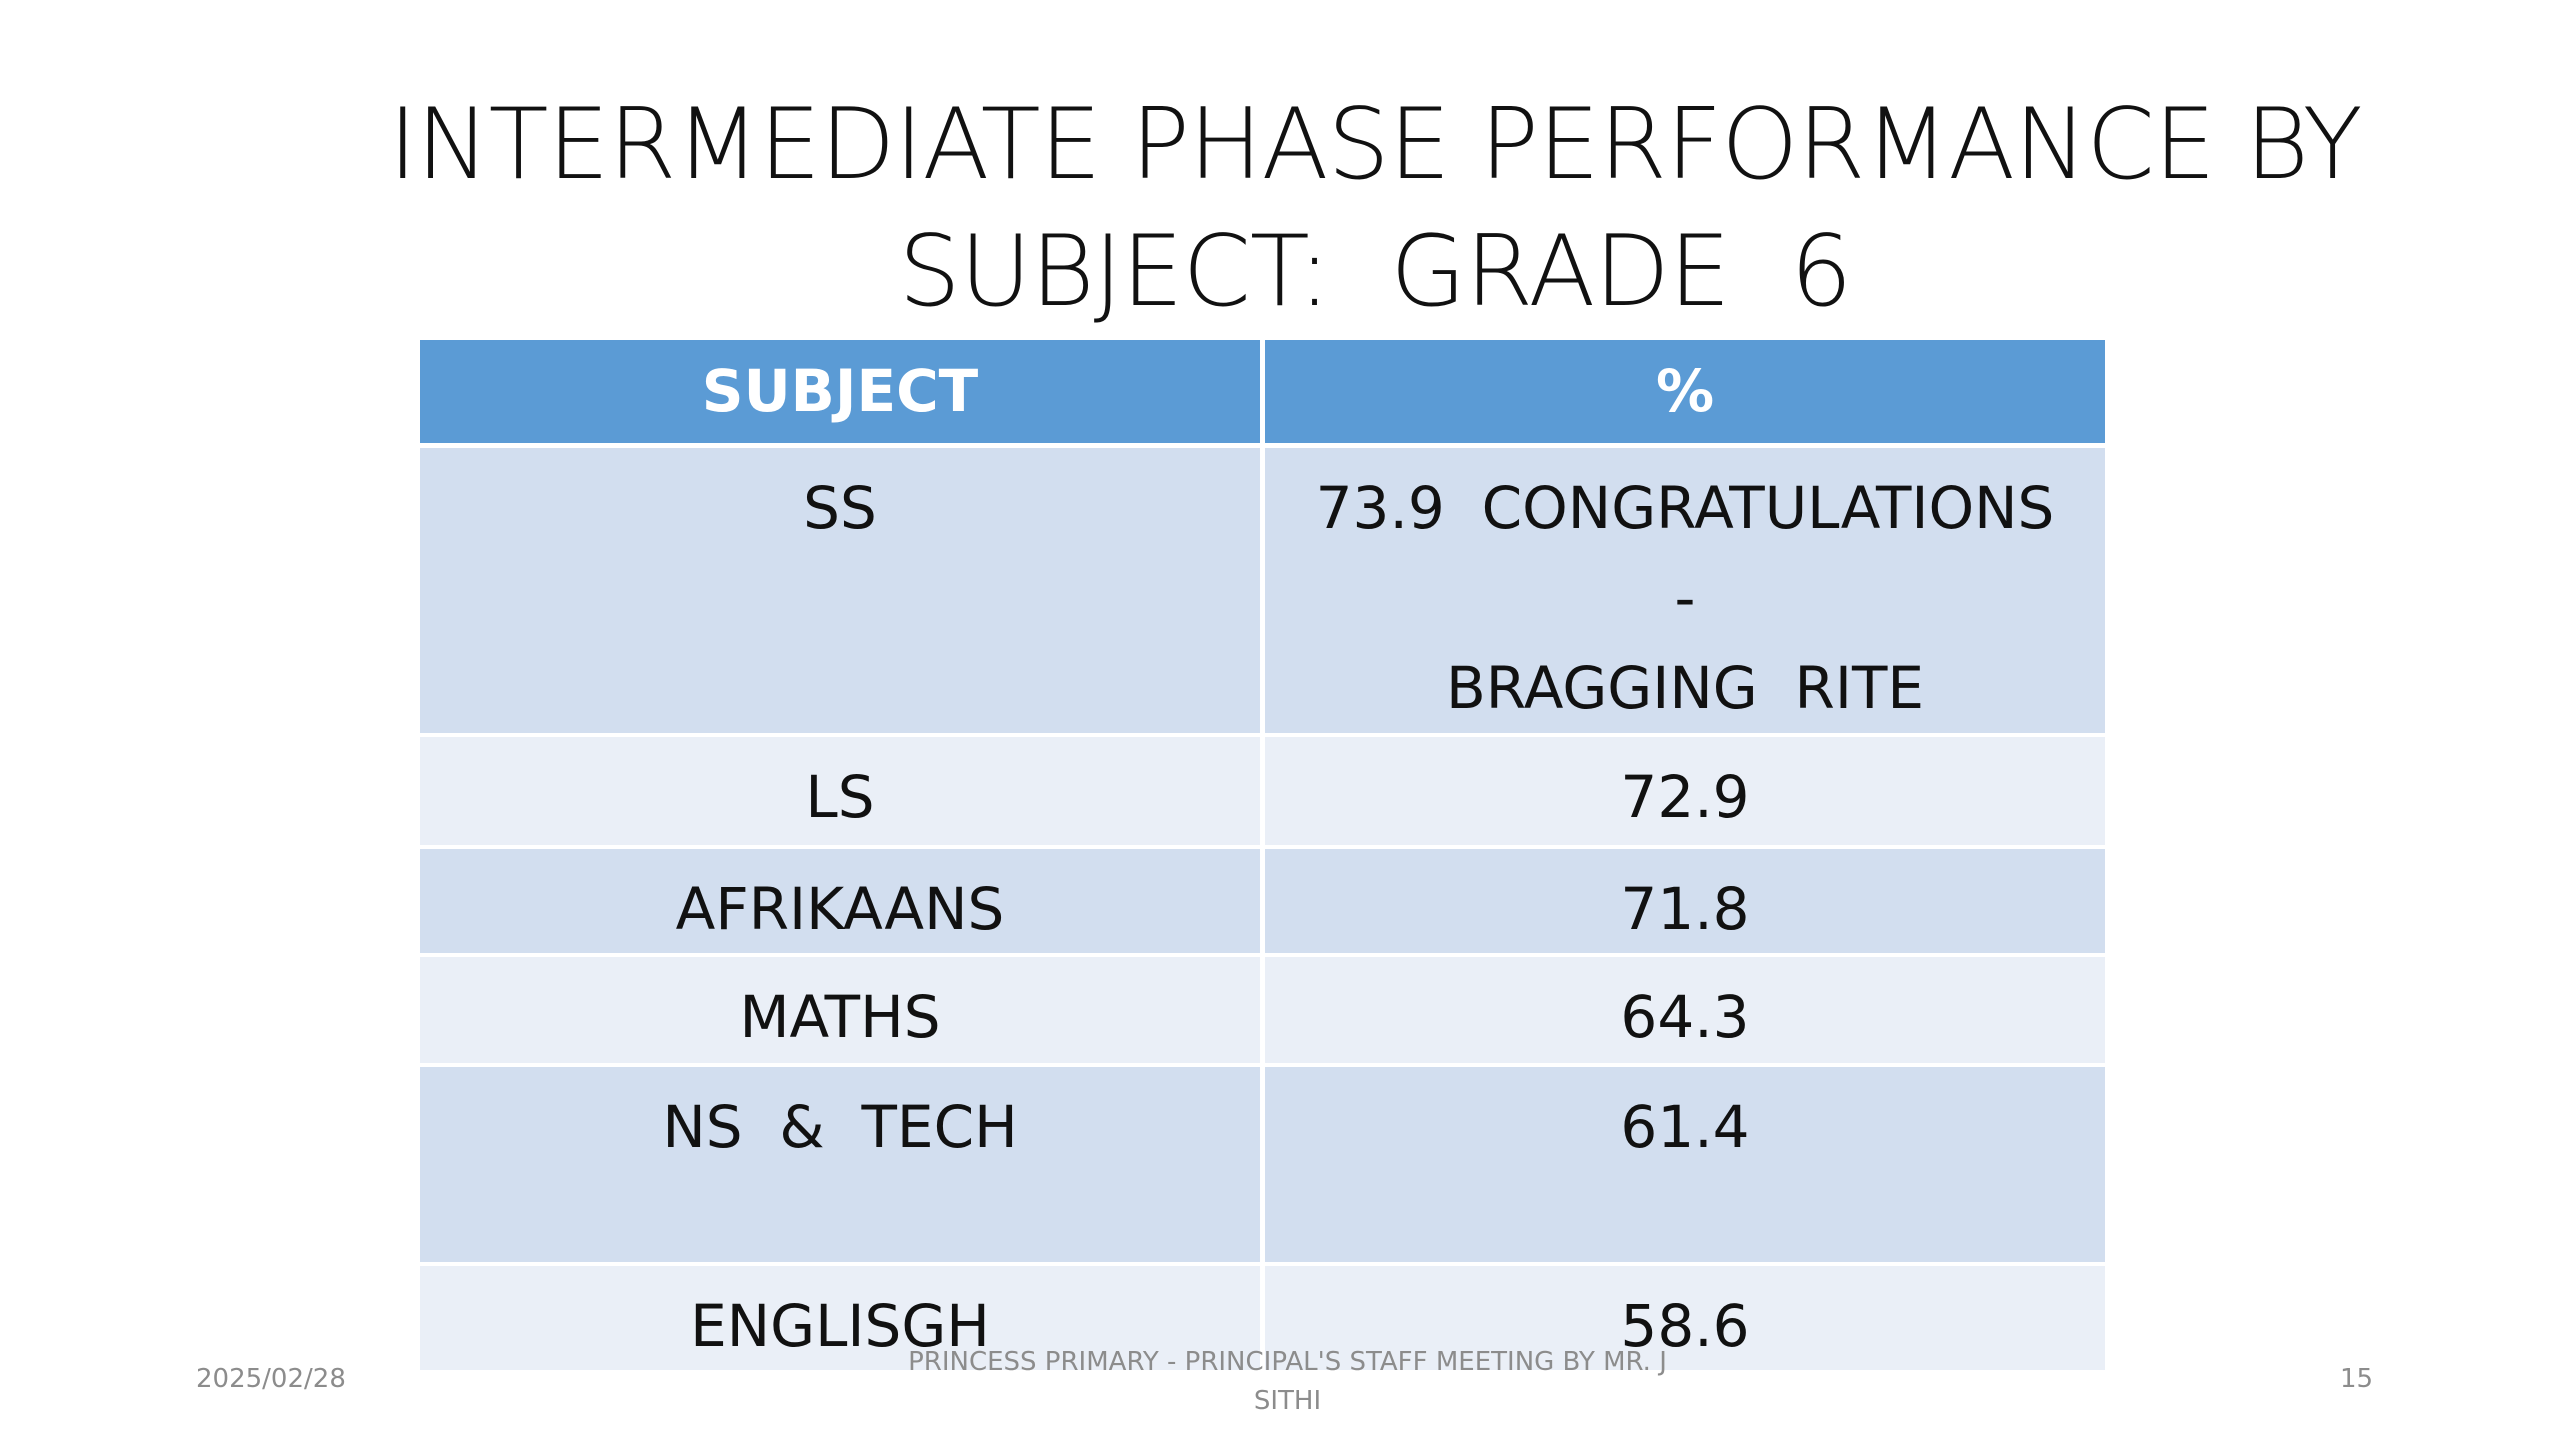 This screenshot has width=2560, height=1440. Describe the element at coordinates (1262, 1164) in the screenshot. I see `table-row: NS & TECH 61.4` at that location.